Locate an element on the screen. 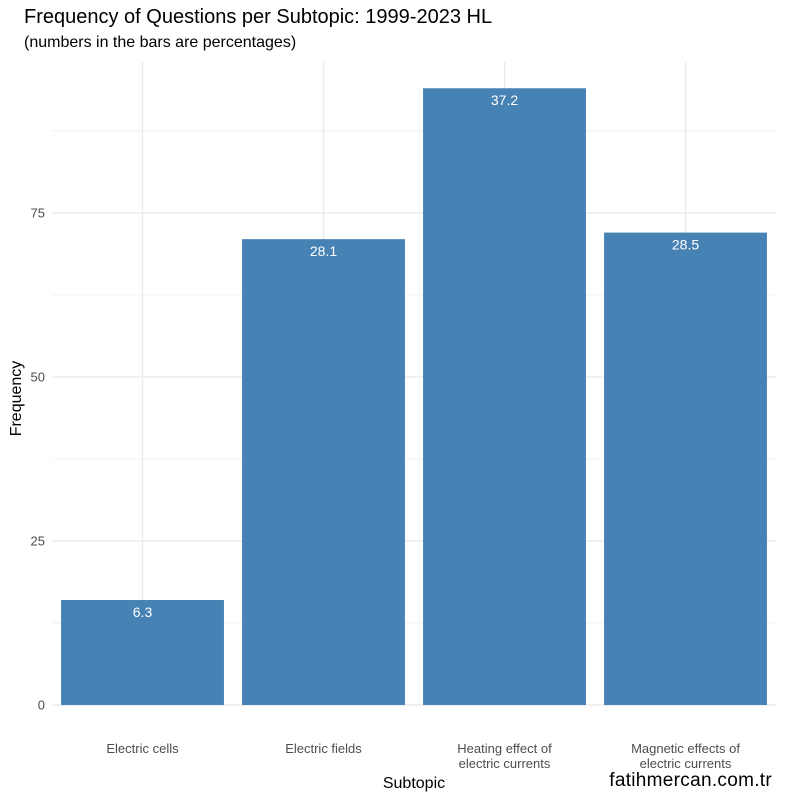 The image size is (800, 800). site-watermark: fatihmercan.com.tr is located at coordinates (690, 780).